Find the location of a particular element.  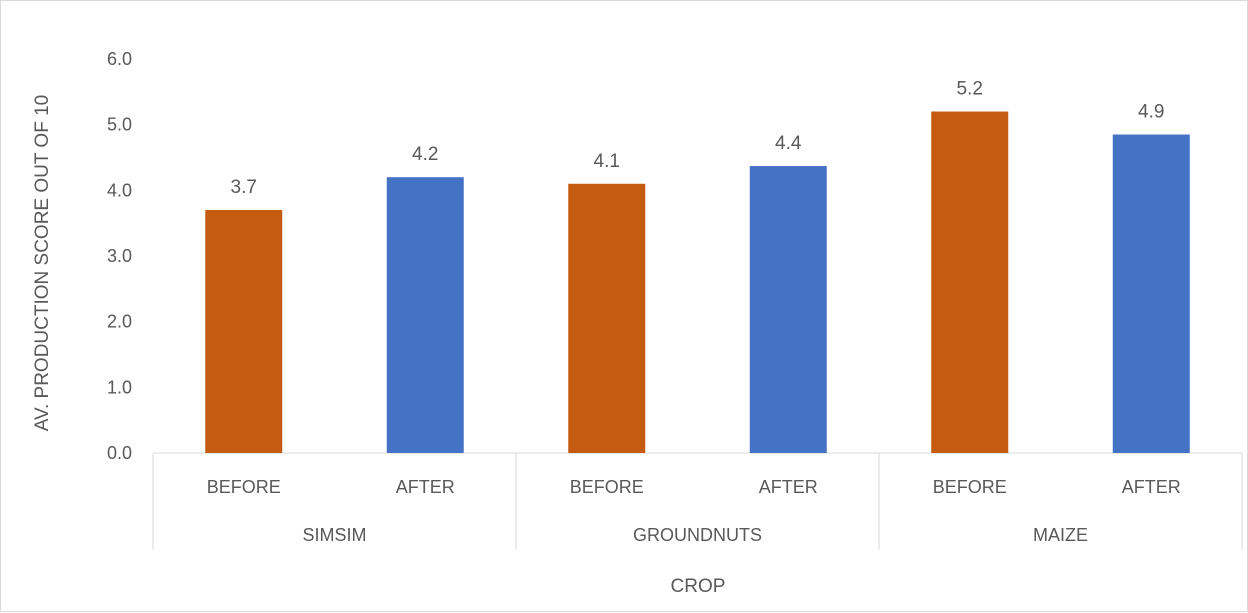

group-label: GROUNDNUTS is located at coordinates (697, 535).